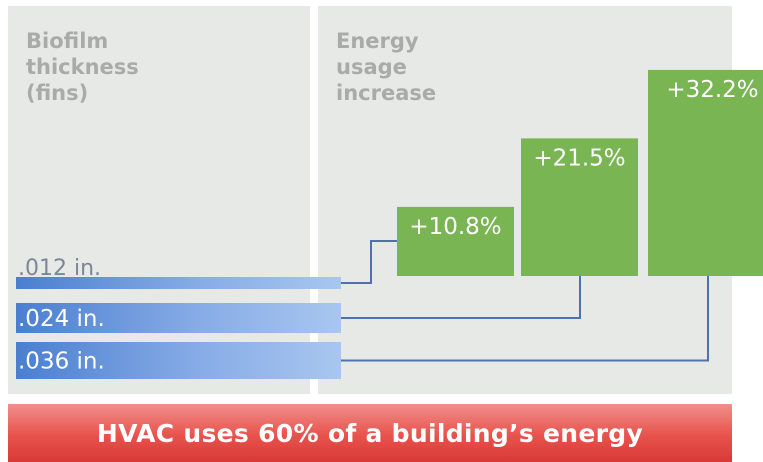 The width and height of the screenshot is (763, 462). I want to click on energy-bar-label-2: +21.5%, so click(579, 158).